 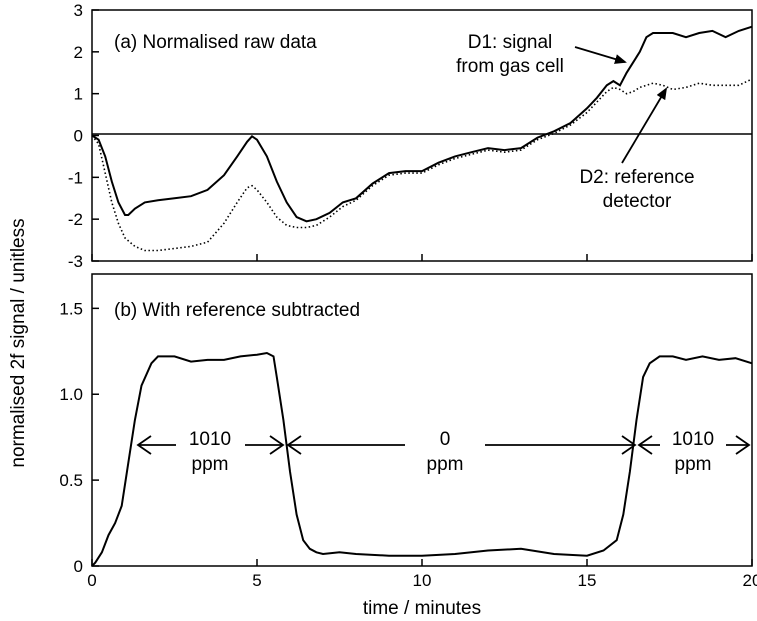 I want to click on panel-b-title: (b) With reference subtracted, so click(x=237, y=310).